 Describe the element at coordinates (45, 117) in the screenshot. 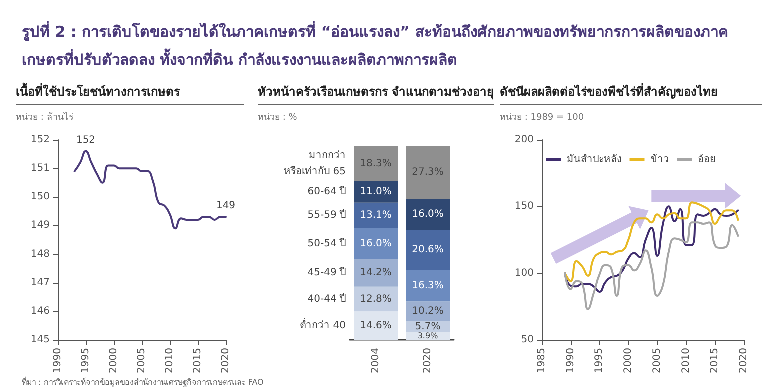

I see `chart-subtitle: หน่วย : ล้านไร่` at that location.